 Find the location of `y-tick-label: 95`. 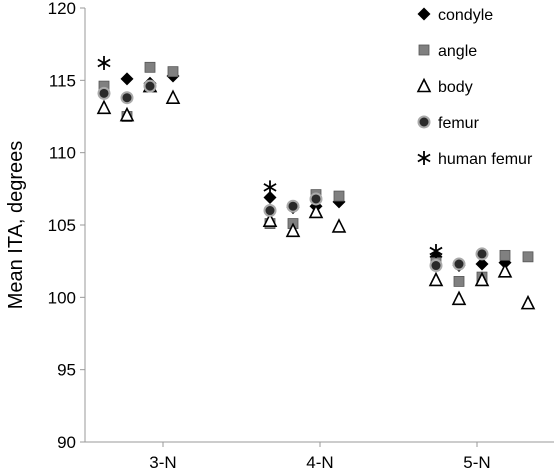

y-tick-label: 95 is located at coordinates (66, 370).